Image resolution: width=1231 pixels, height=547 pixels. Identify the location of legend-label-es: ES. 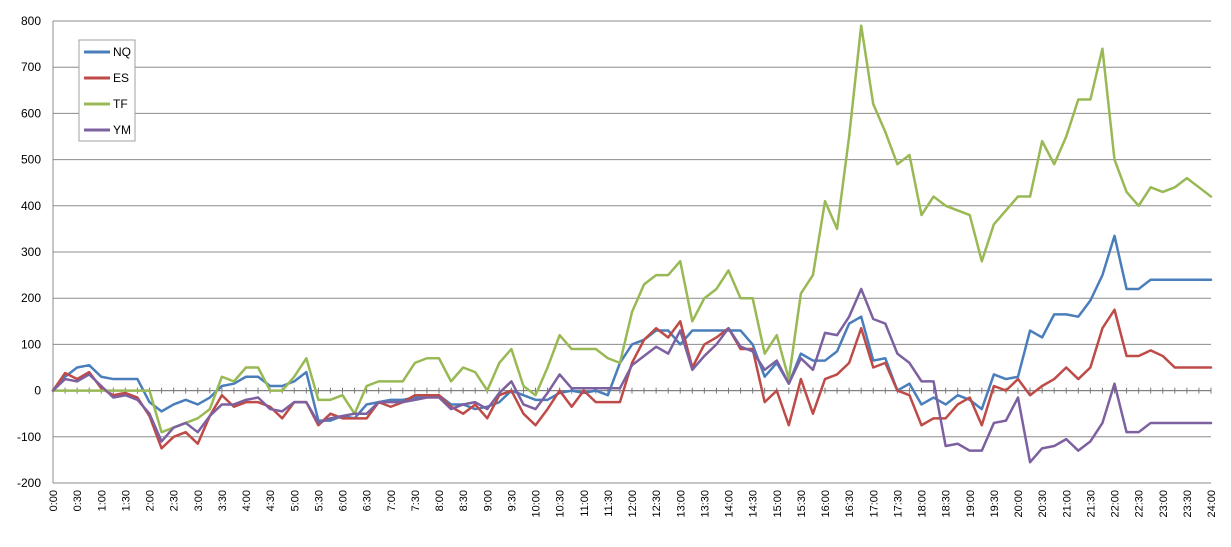
(121, 78).